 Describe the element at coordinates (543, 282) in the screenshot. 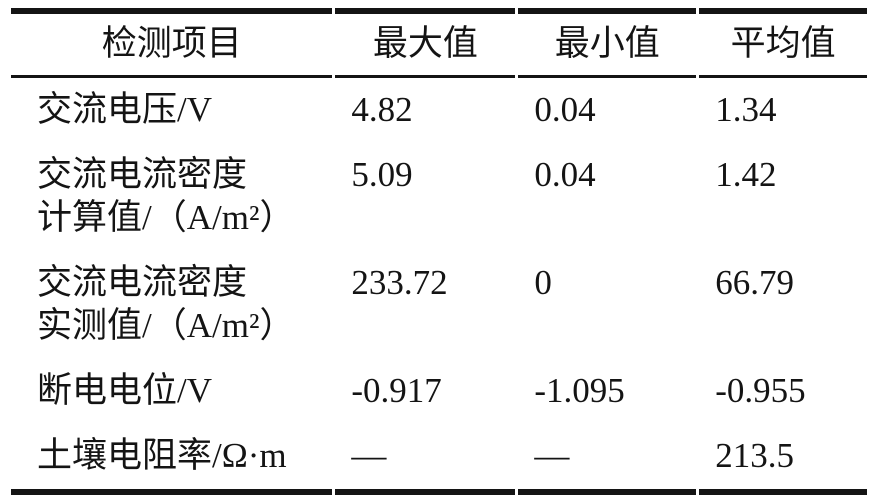

I see `cell-min: 0` at that location.